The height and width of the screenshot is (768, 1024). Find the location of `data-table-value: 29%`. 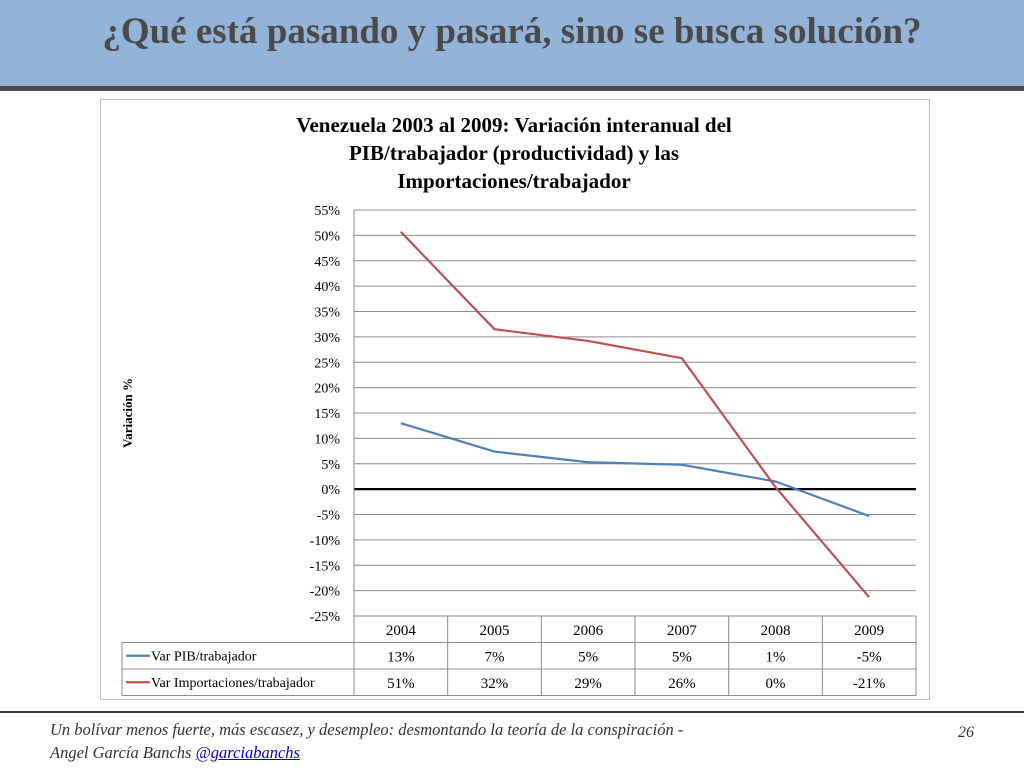

data-table-value: 29% is located at coordinates (588, 684).